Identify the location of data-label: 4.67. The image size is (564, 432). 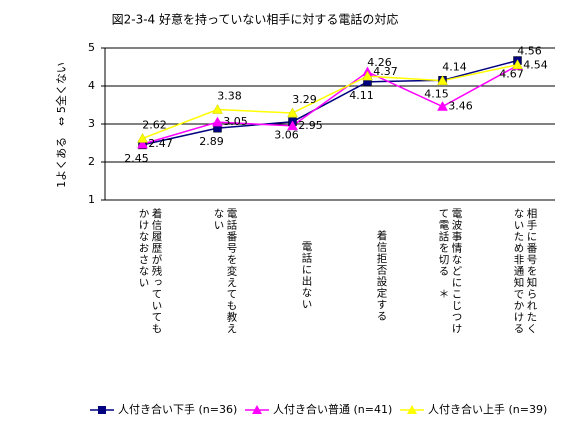
(511, 74).